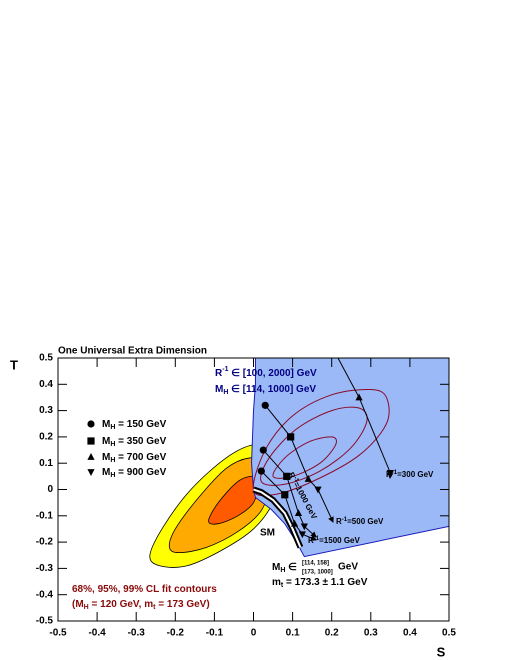 This screenshot has width=510, height=660. Describe the element at coordinates (78, 604) in the screenshot. I see `text-part: (M` at that location.